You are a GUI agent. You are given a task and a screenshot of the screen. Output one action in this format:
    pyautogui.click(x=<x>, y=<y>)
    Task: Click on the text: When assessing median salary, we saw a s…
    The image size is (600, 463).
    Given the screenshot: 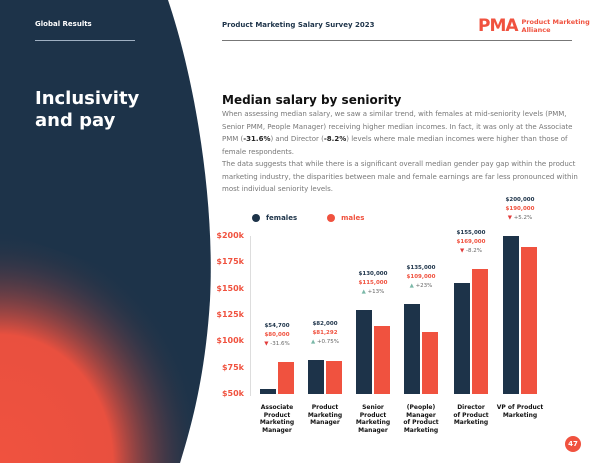 What is the action you would take?
    pyautogui.click(x=397, y=126)
    